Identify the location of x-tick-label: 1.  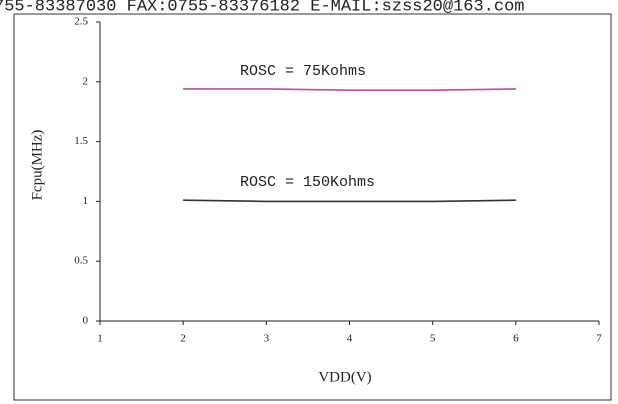
(100, 339).